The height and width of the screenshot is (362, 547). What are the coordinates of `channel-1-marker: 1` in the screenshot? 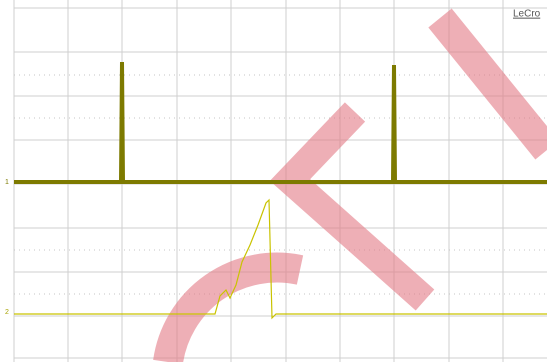 It's located at (7, 182).